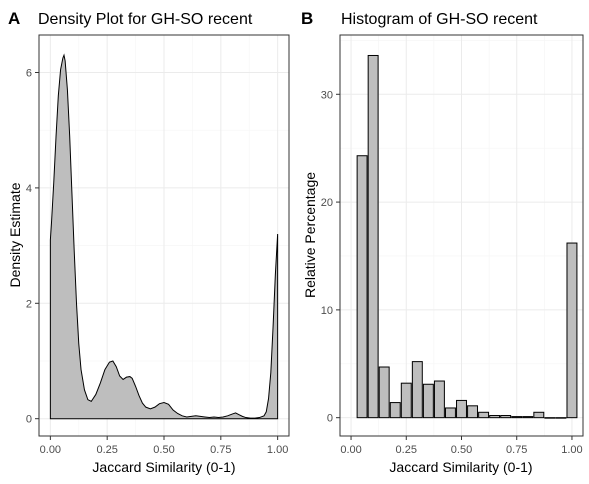 This screenshot has width=589, height=484. I want to click on panel-a-x-axis: 0.00 0.25 0.50 0.75 1.00, so click(164, 446).